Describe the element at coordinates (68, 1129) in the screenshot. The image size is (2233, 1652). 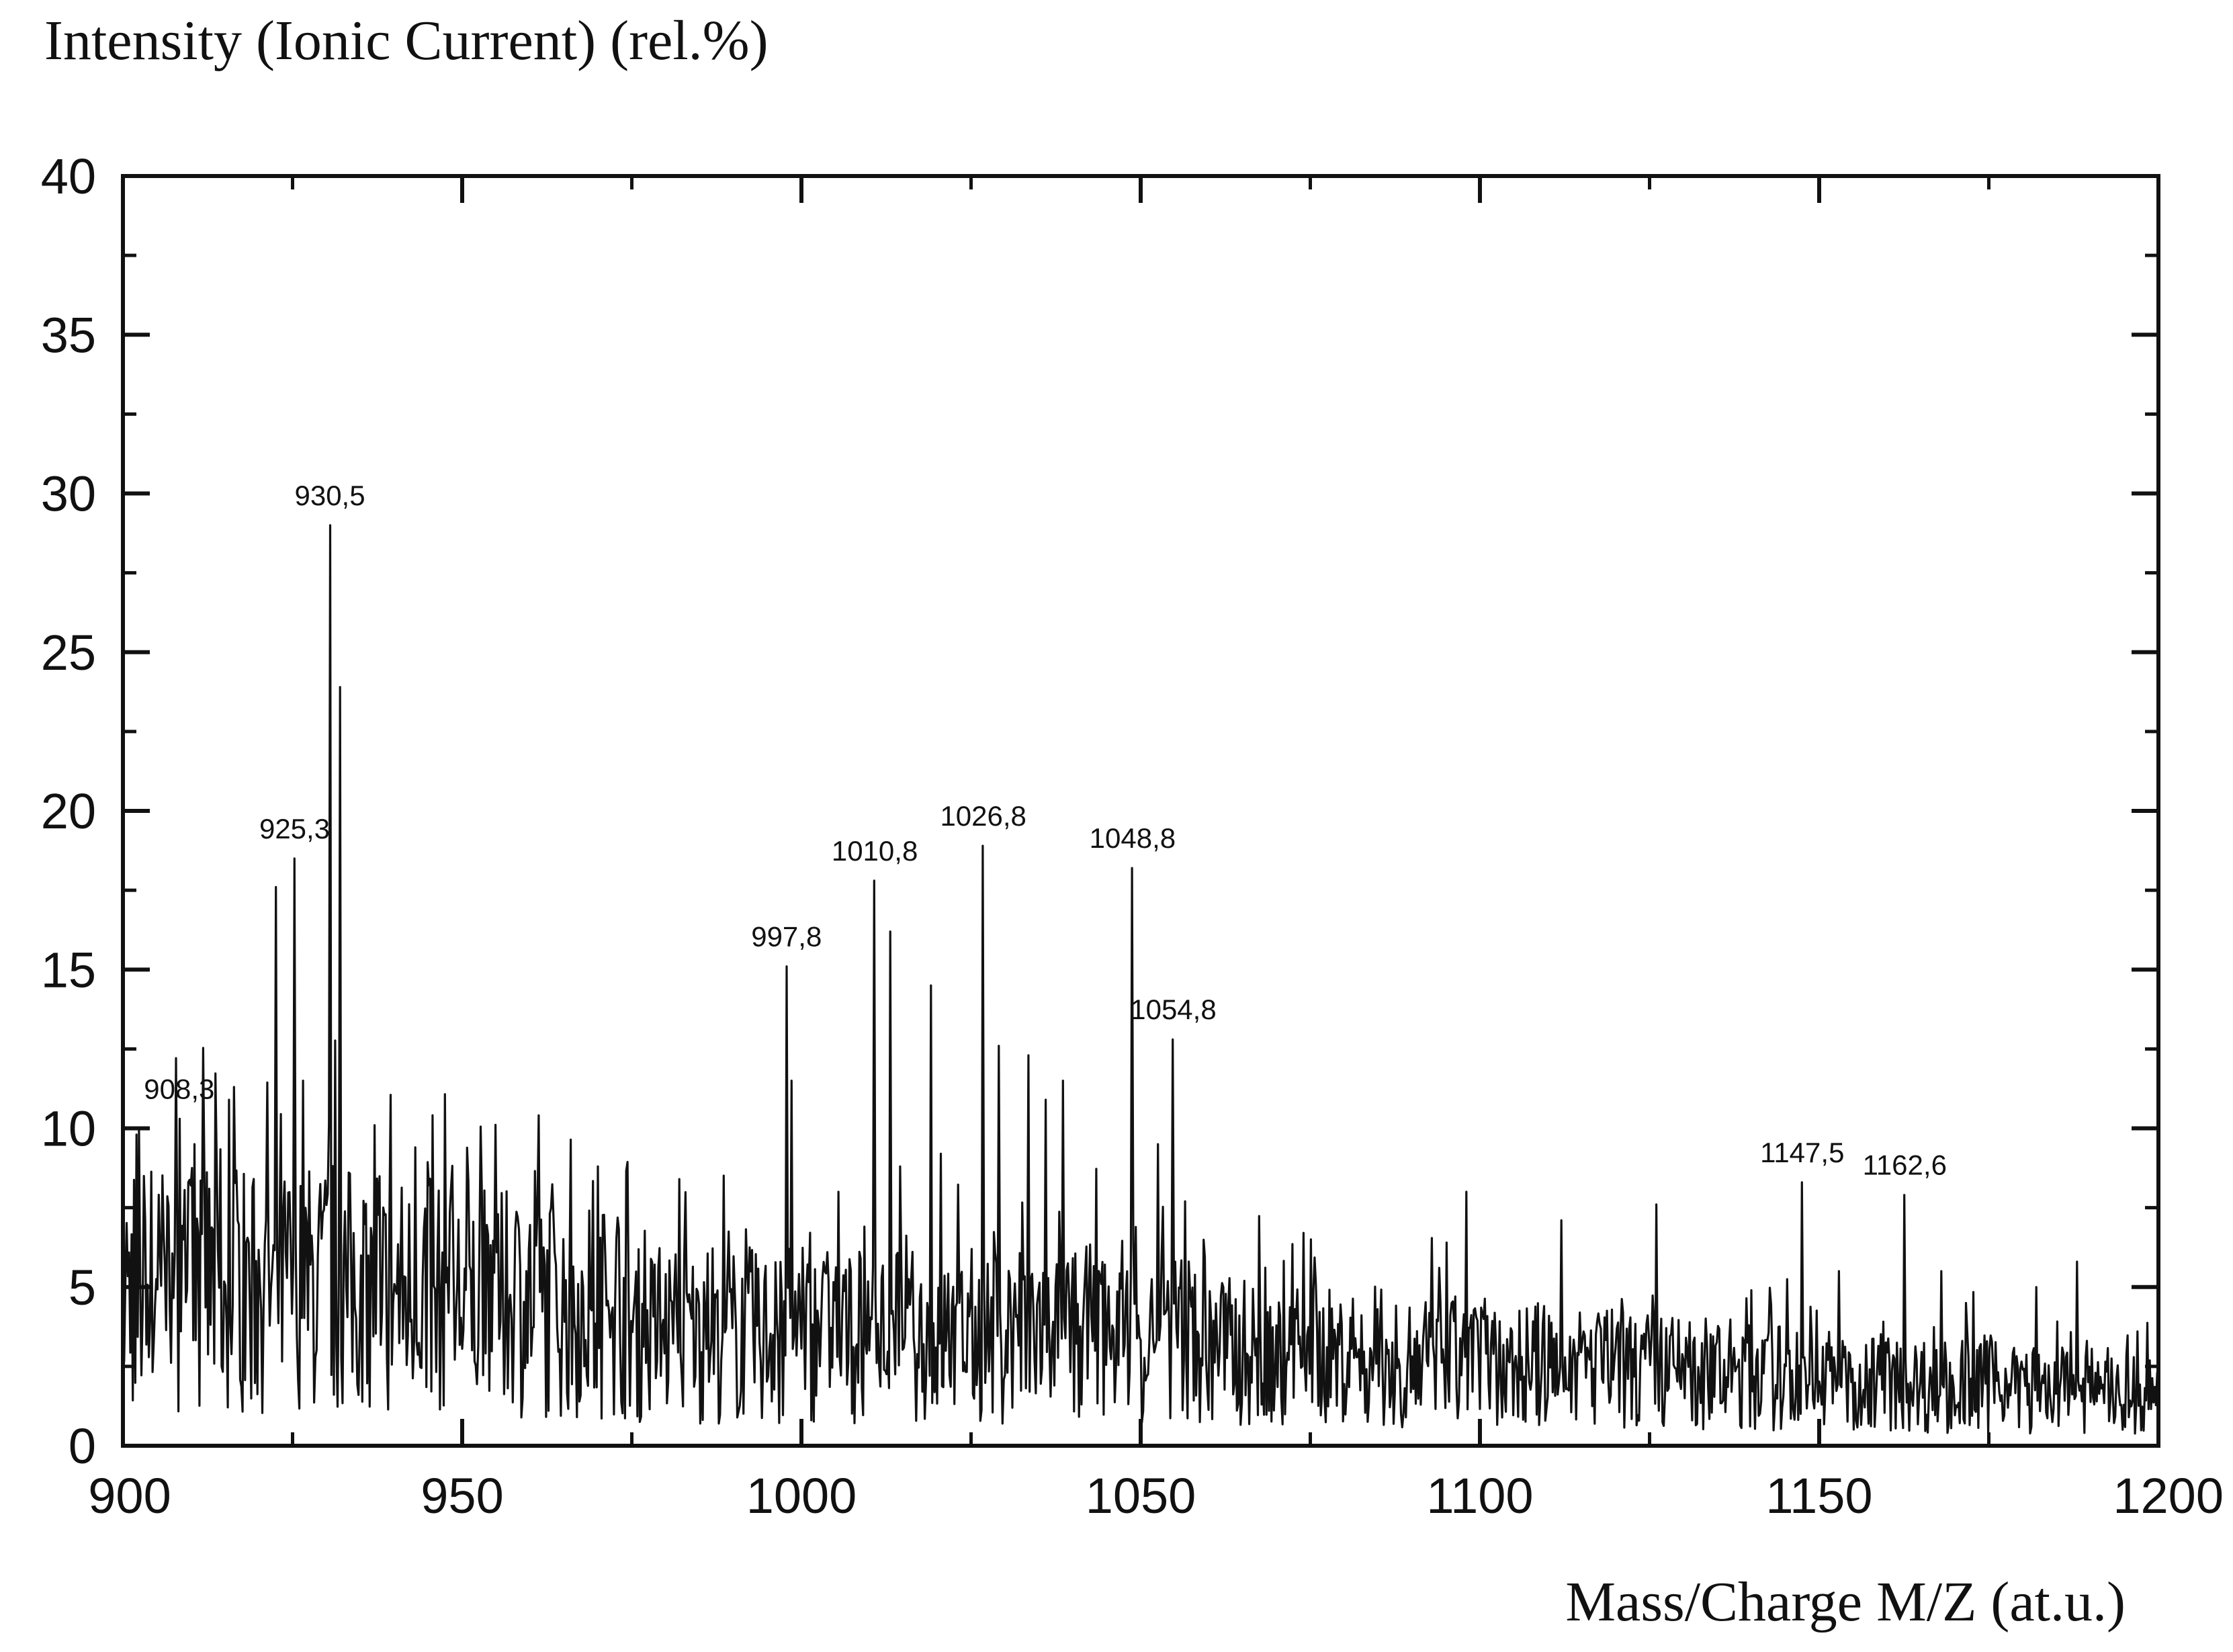
I see `y-tick-label: 10` at that location.